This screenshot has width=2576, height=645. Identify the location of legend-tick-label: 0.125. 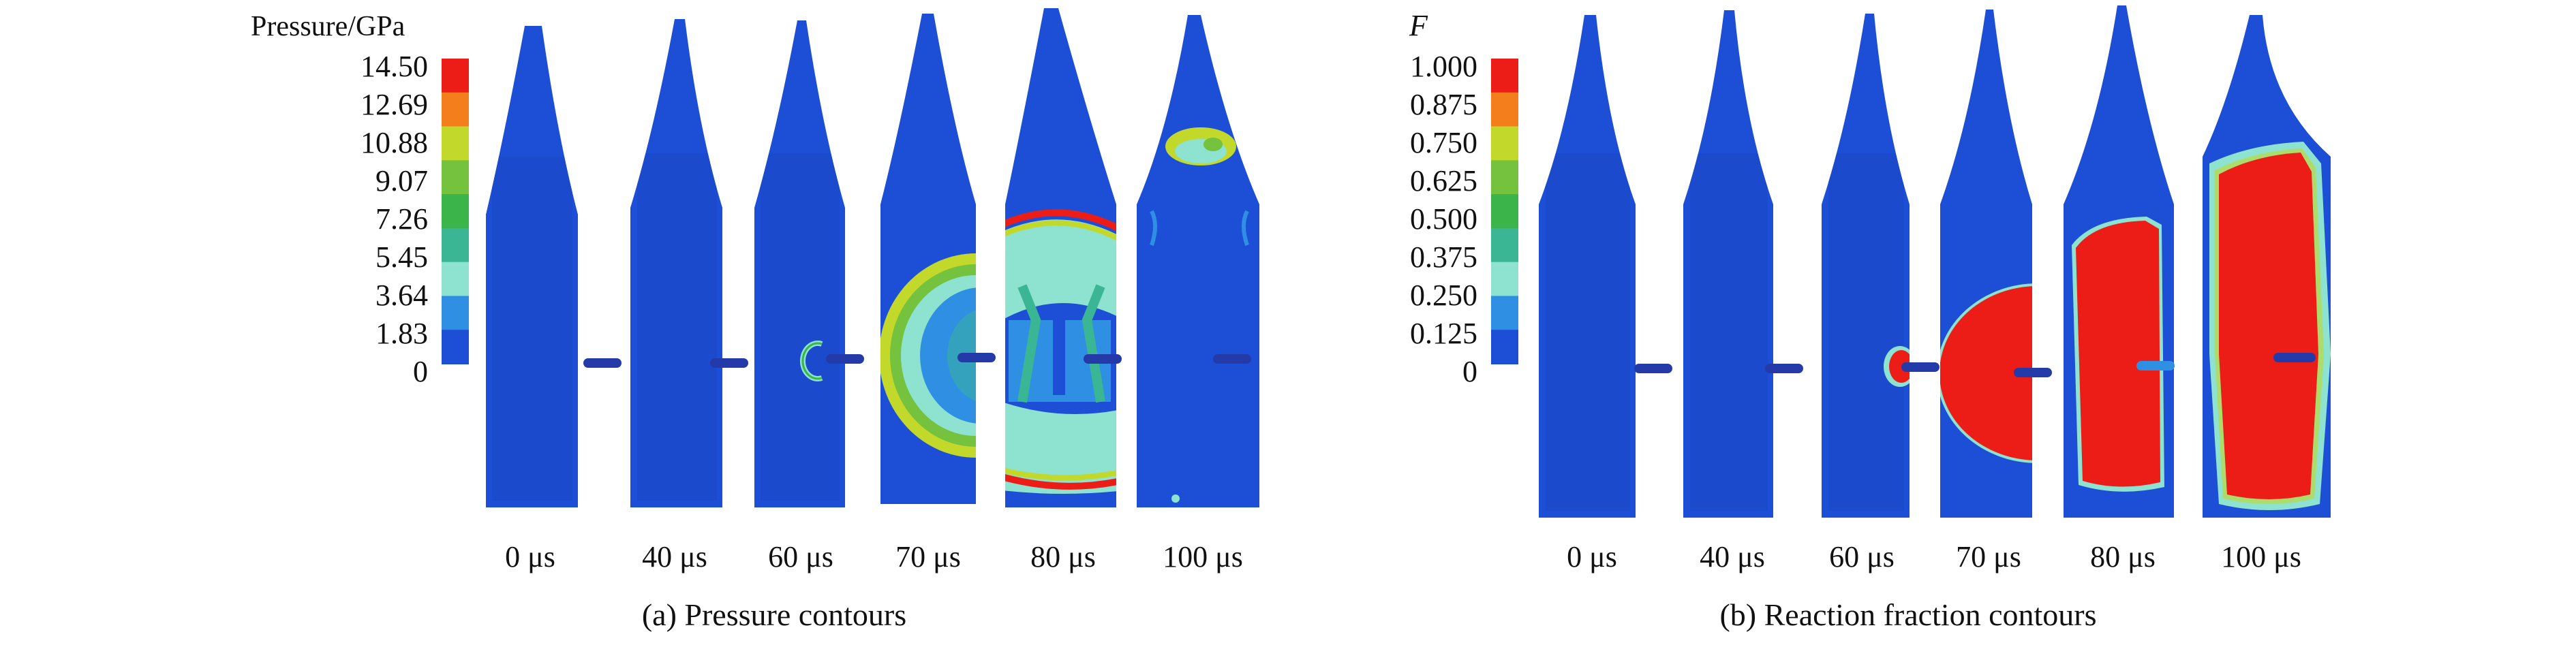
(1443, 333).